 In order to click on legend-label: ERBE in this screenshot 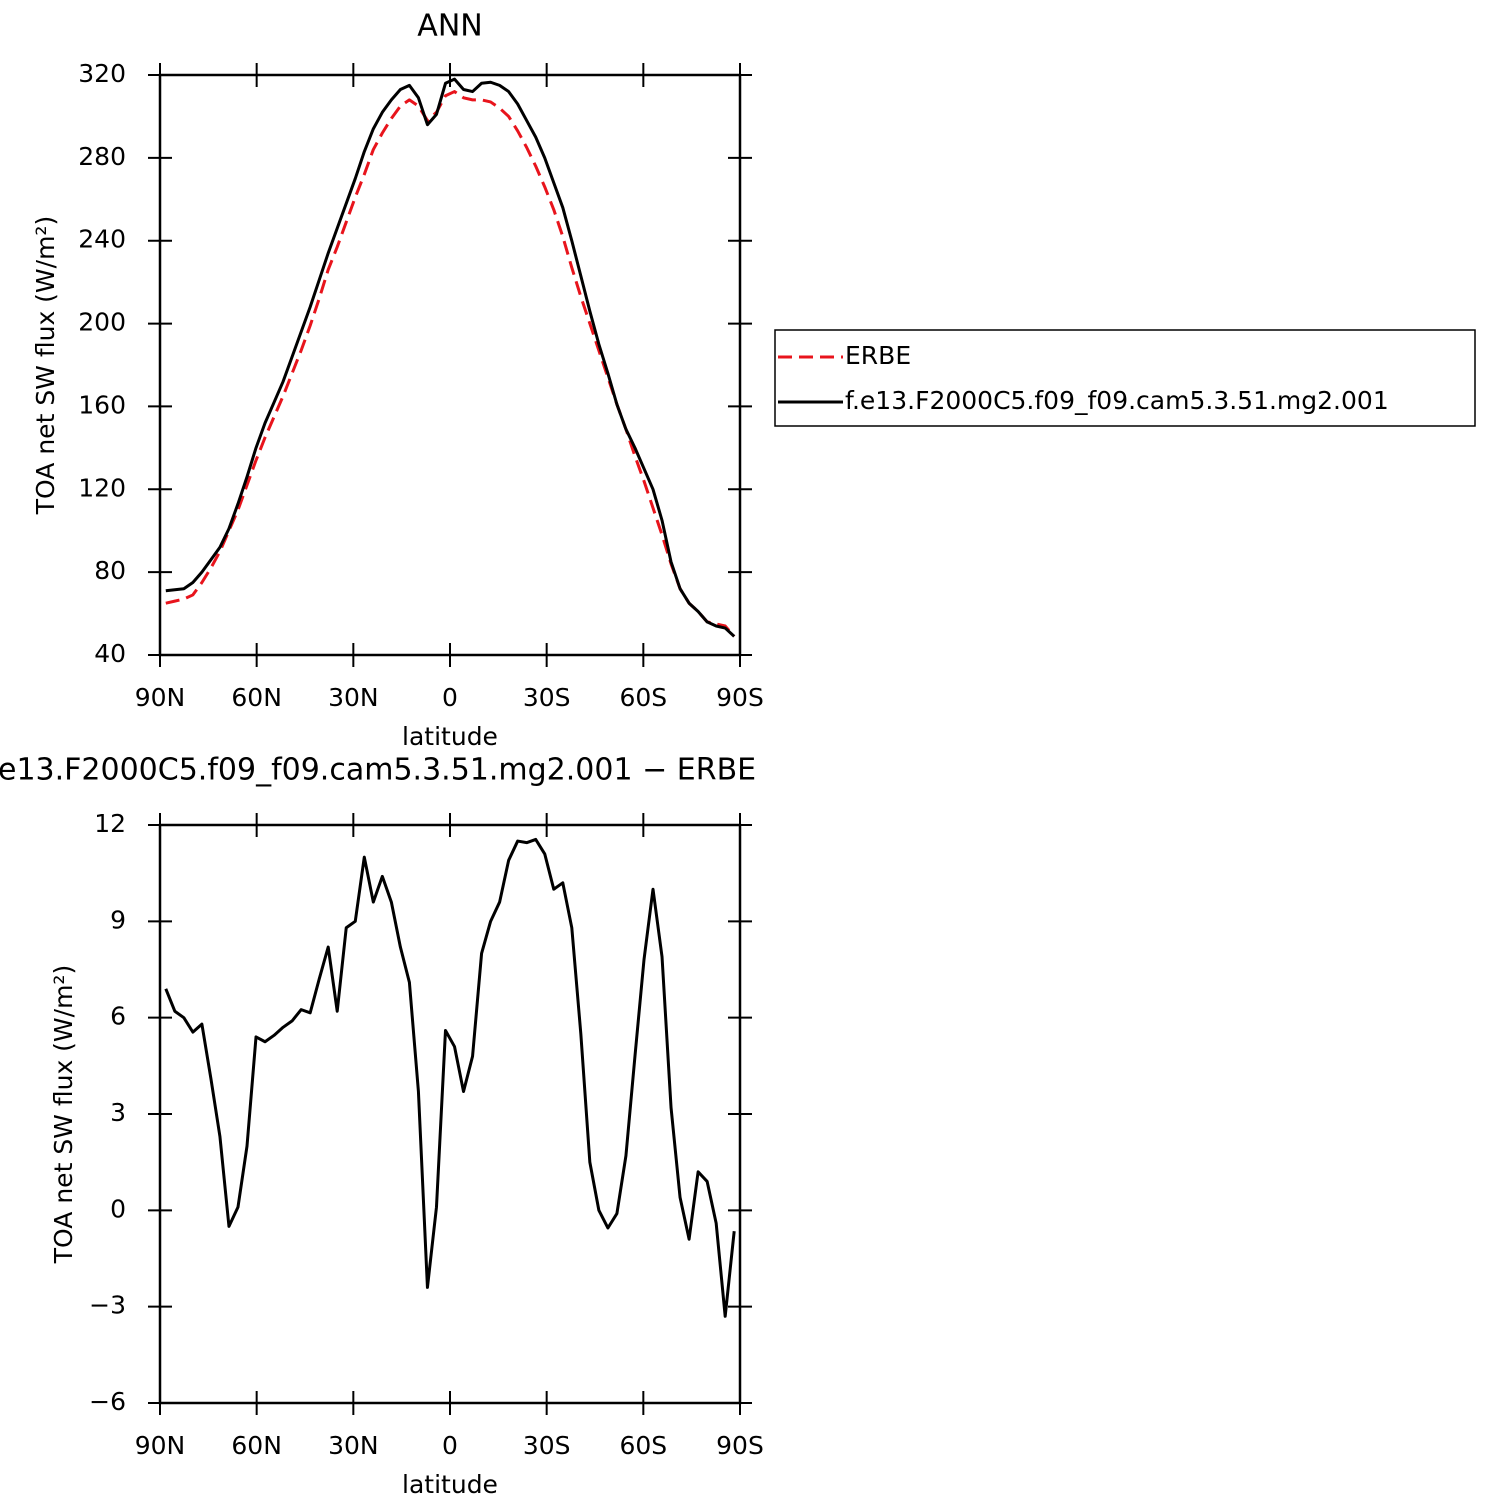, I will do `click(878, 355)`.